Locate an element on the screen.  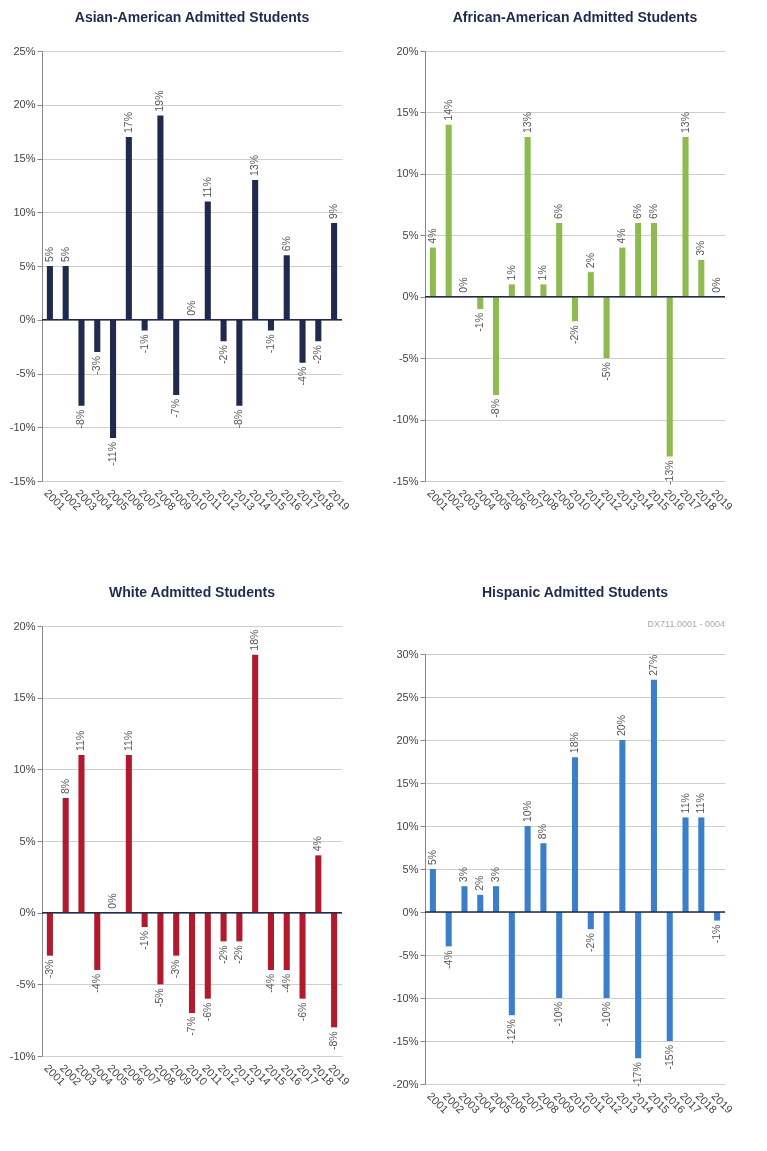
data-label: -11% is located at coordinates (112, 454).